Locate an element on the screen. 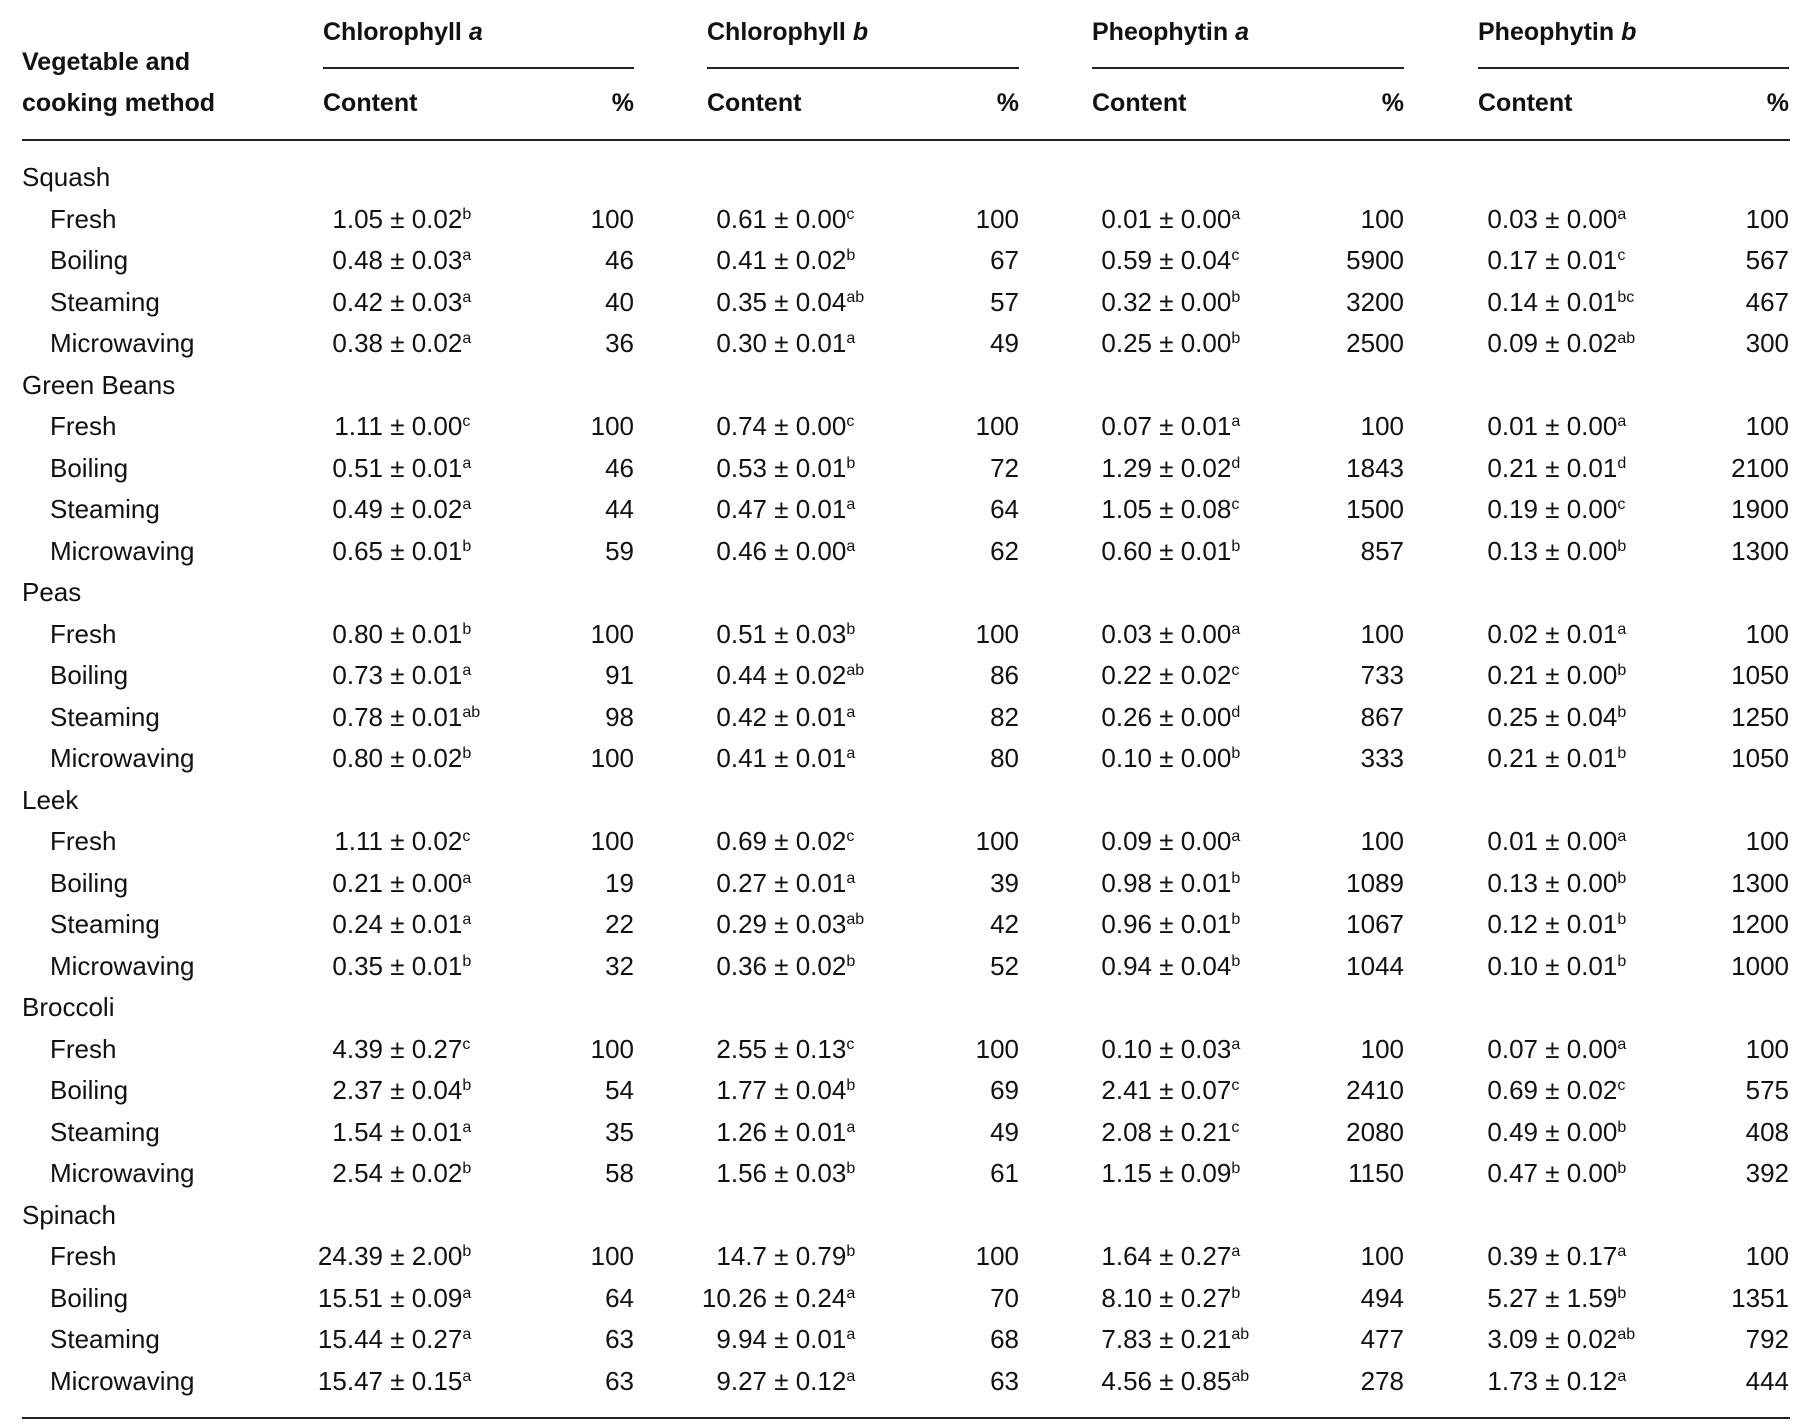 The width and height of the screenshot is (1803, 1427). content-value: 0.51 ± 0.01a is located at coordinates (387, 468).